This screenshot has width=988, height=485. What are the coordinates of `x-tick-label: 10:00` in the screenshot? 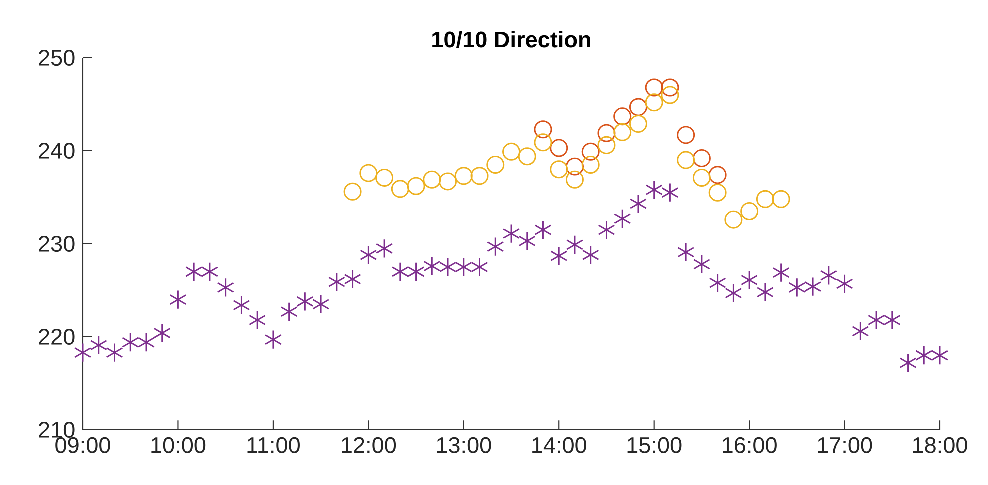 It's located at (179, 445).